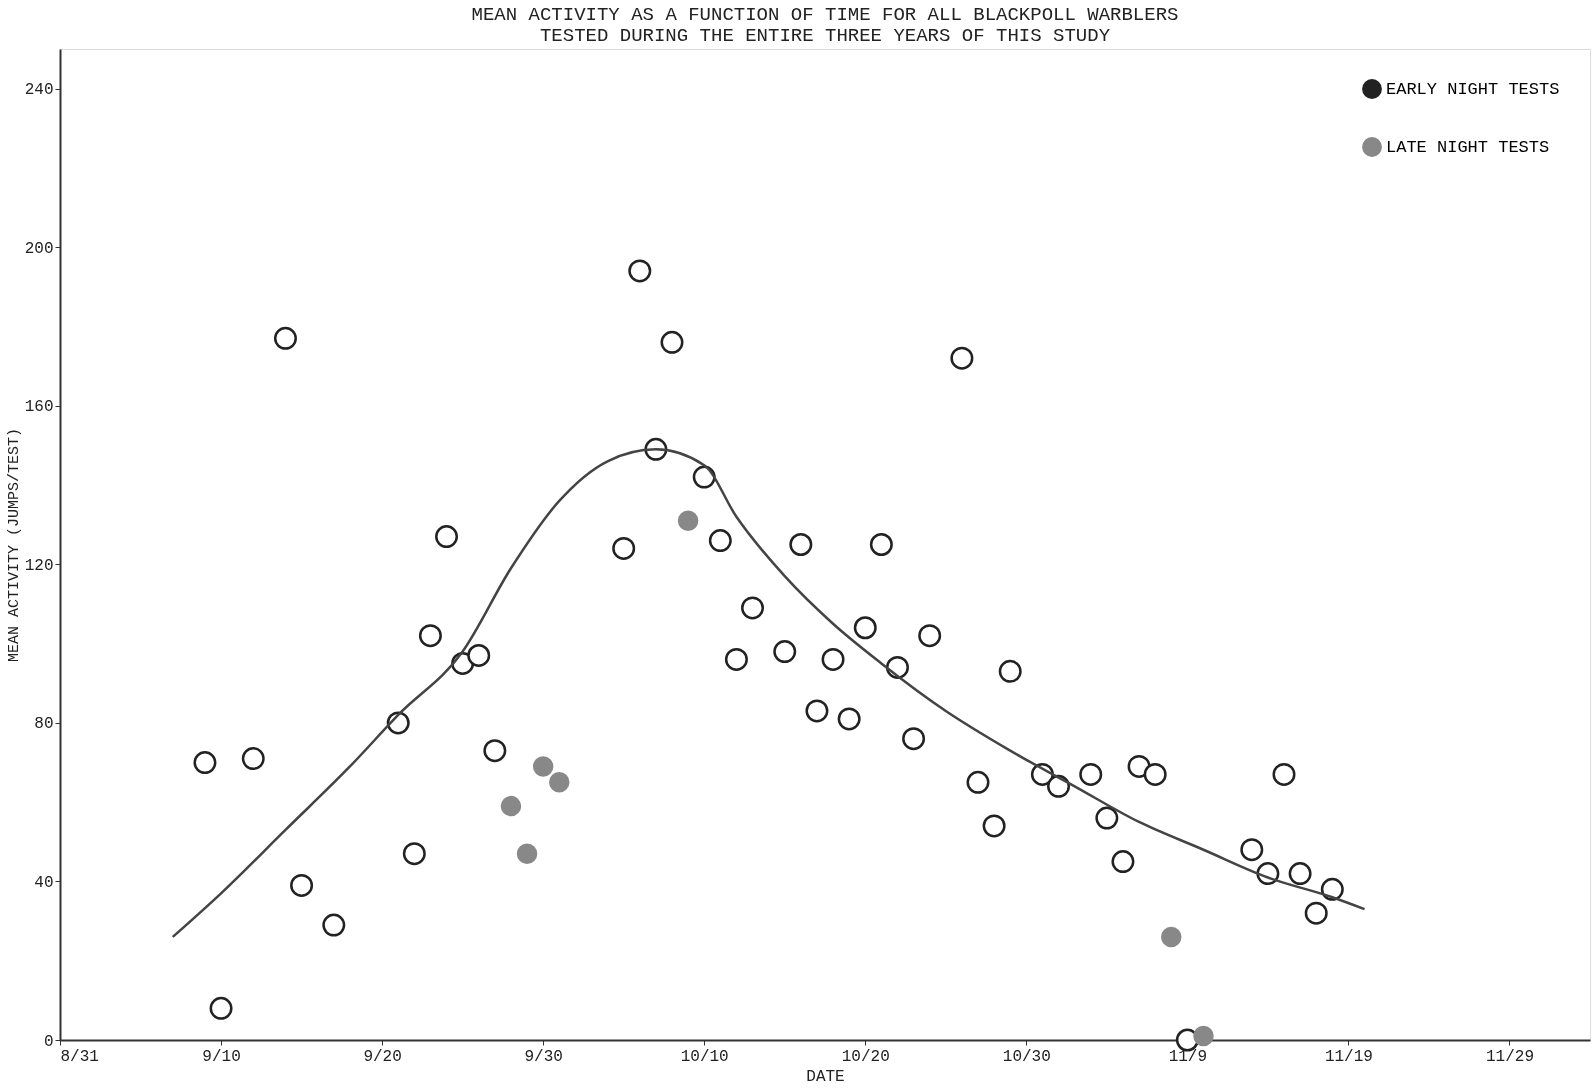 This screenshot has height=1088, width=1595. Describe the element at coordinates (39, 90) in the screenshot. I see `y-tick-label: 240` at that location.